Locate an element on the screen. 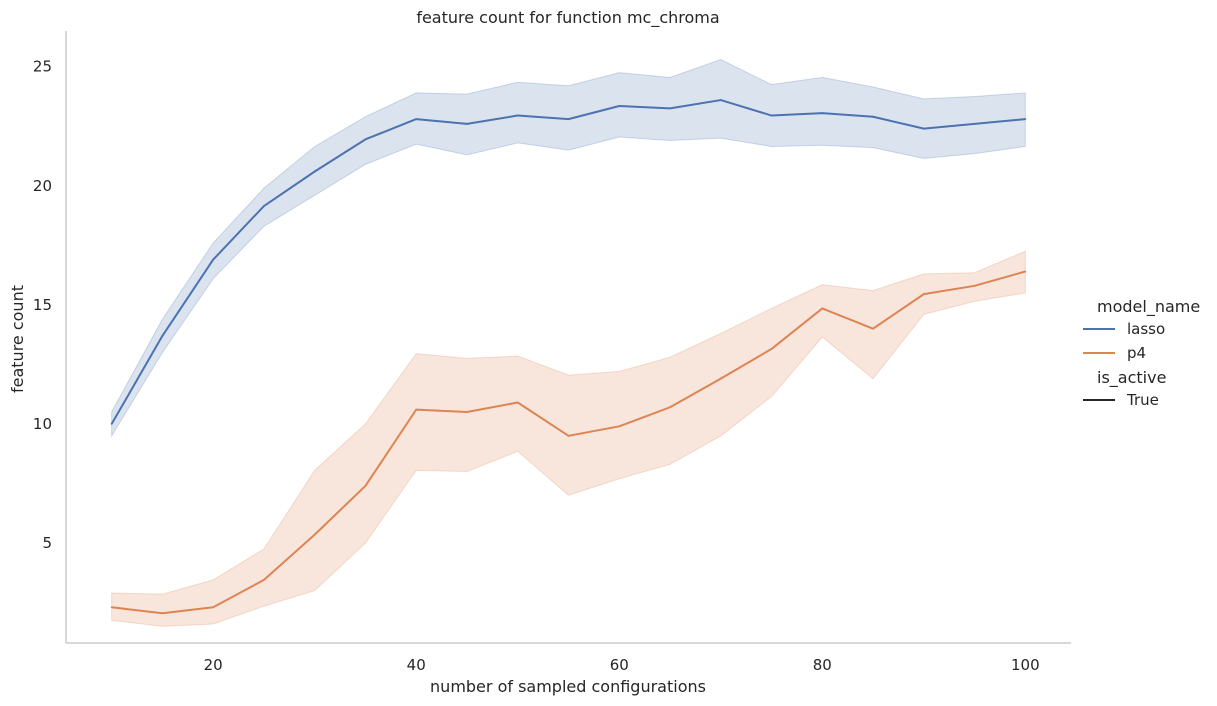  legend-label-lasso: lasso is located at coordinates (1146, 329).